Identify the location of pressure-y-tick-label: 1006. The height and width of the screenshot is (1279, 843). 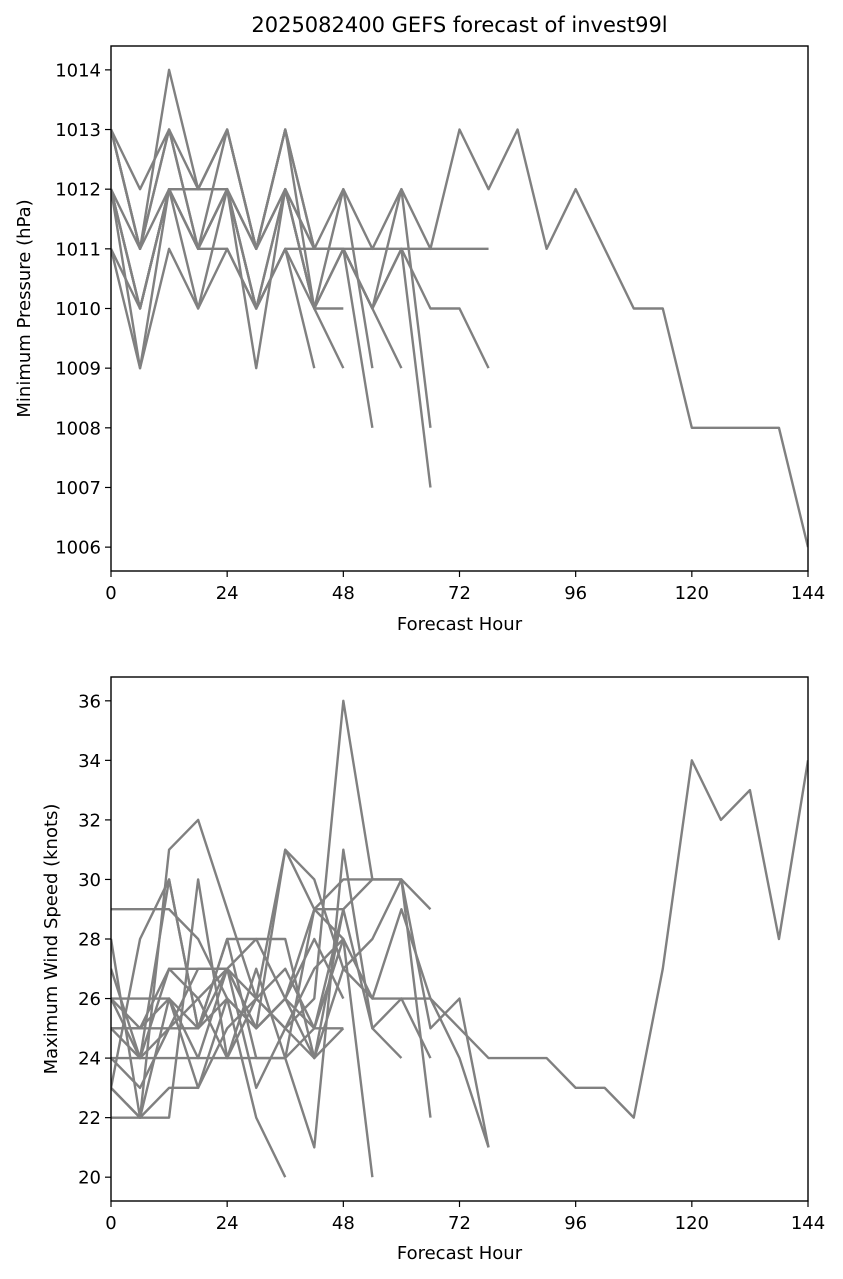
(78, 548).